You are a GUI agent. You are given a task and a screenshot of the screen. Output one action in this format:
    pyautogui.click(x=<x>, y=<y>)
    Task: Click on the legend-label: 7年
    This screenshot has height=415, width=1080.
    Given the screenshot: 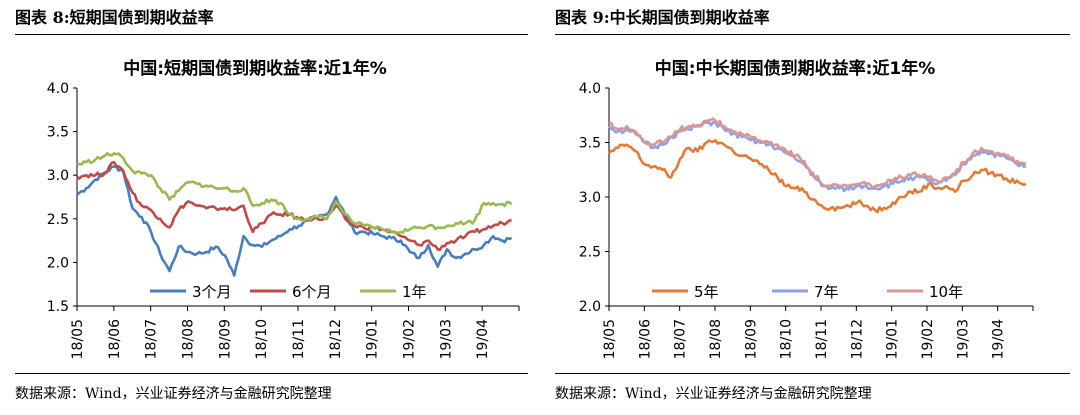 What is the action you would take?
    pyautogui.click(x=826, y=292)
    